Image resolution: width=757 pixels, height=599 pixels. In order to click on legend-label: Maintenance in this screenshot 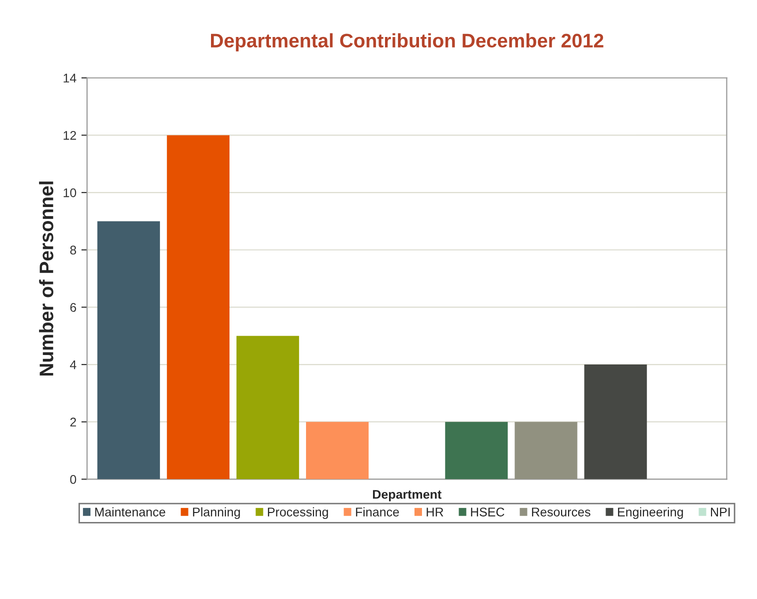, I will do `click(130, 511)`.